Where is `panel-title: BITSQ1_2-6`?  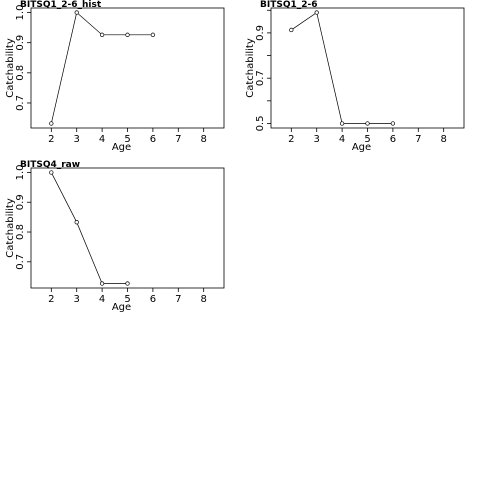 panel-title: BITSQ1_2-6 is located at coordinates (289, 5).